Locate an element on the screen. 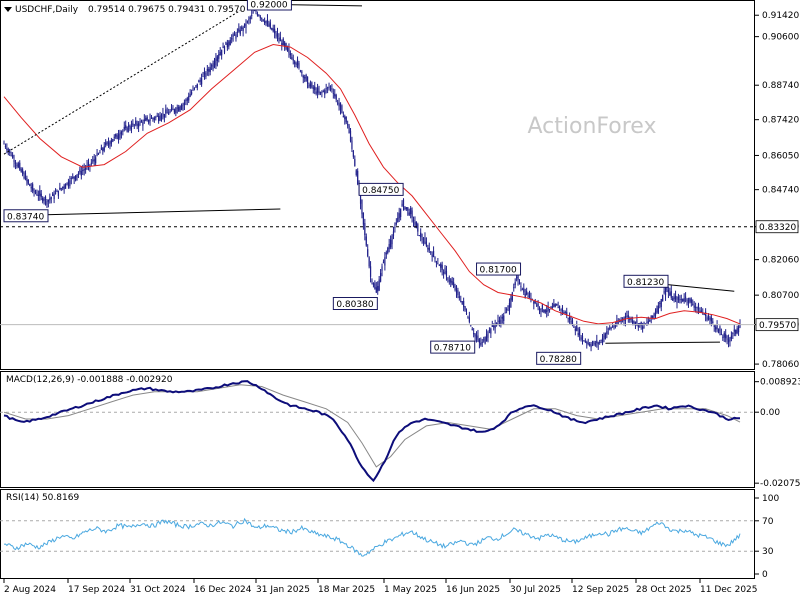  date-tick-label: 17 Sep 2024 is located at coordinates (96, 590).